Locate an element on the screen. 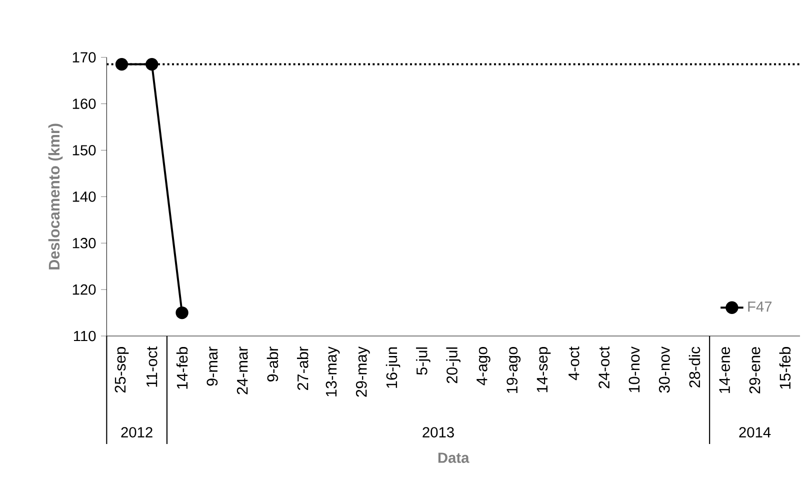  x-tick-label: 20-jul is located at coordinates (453, 365).